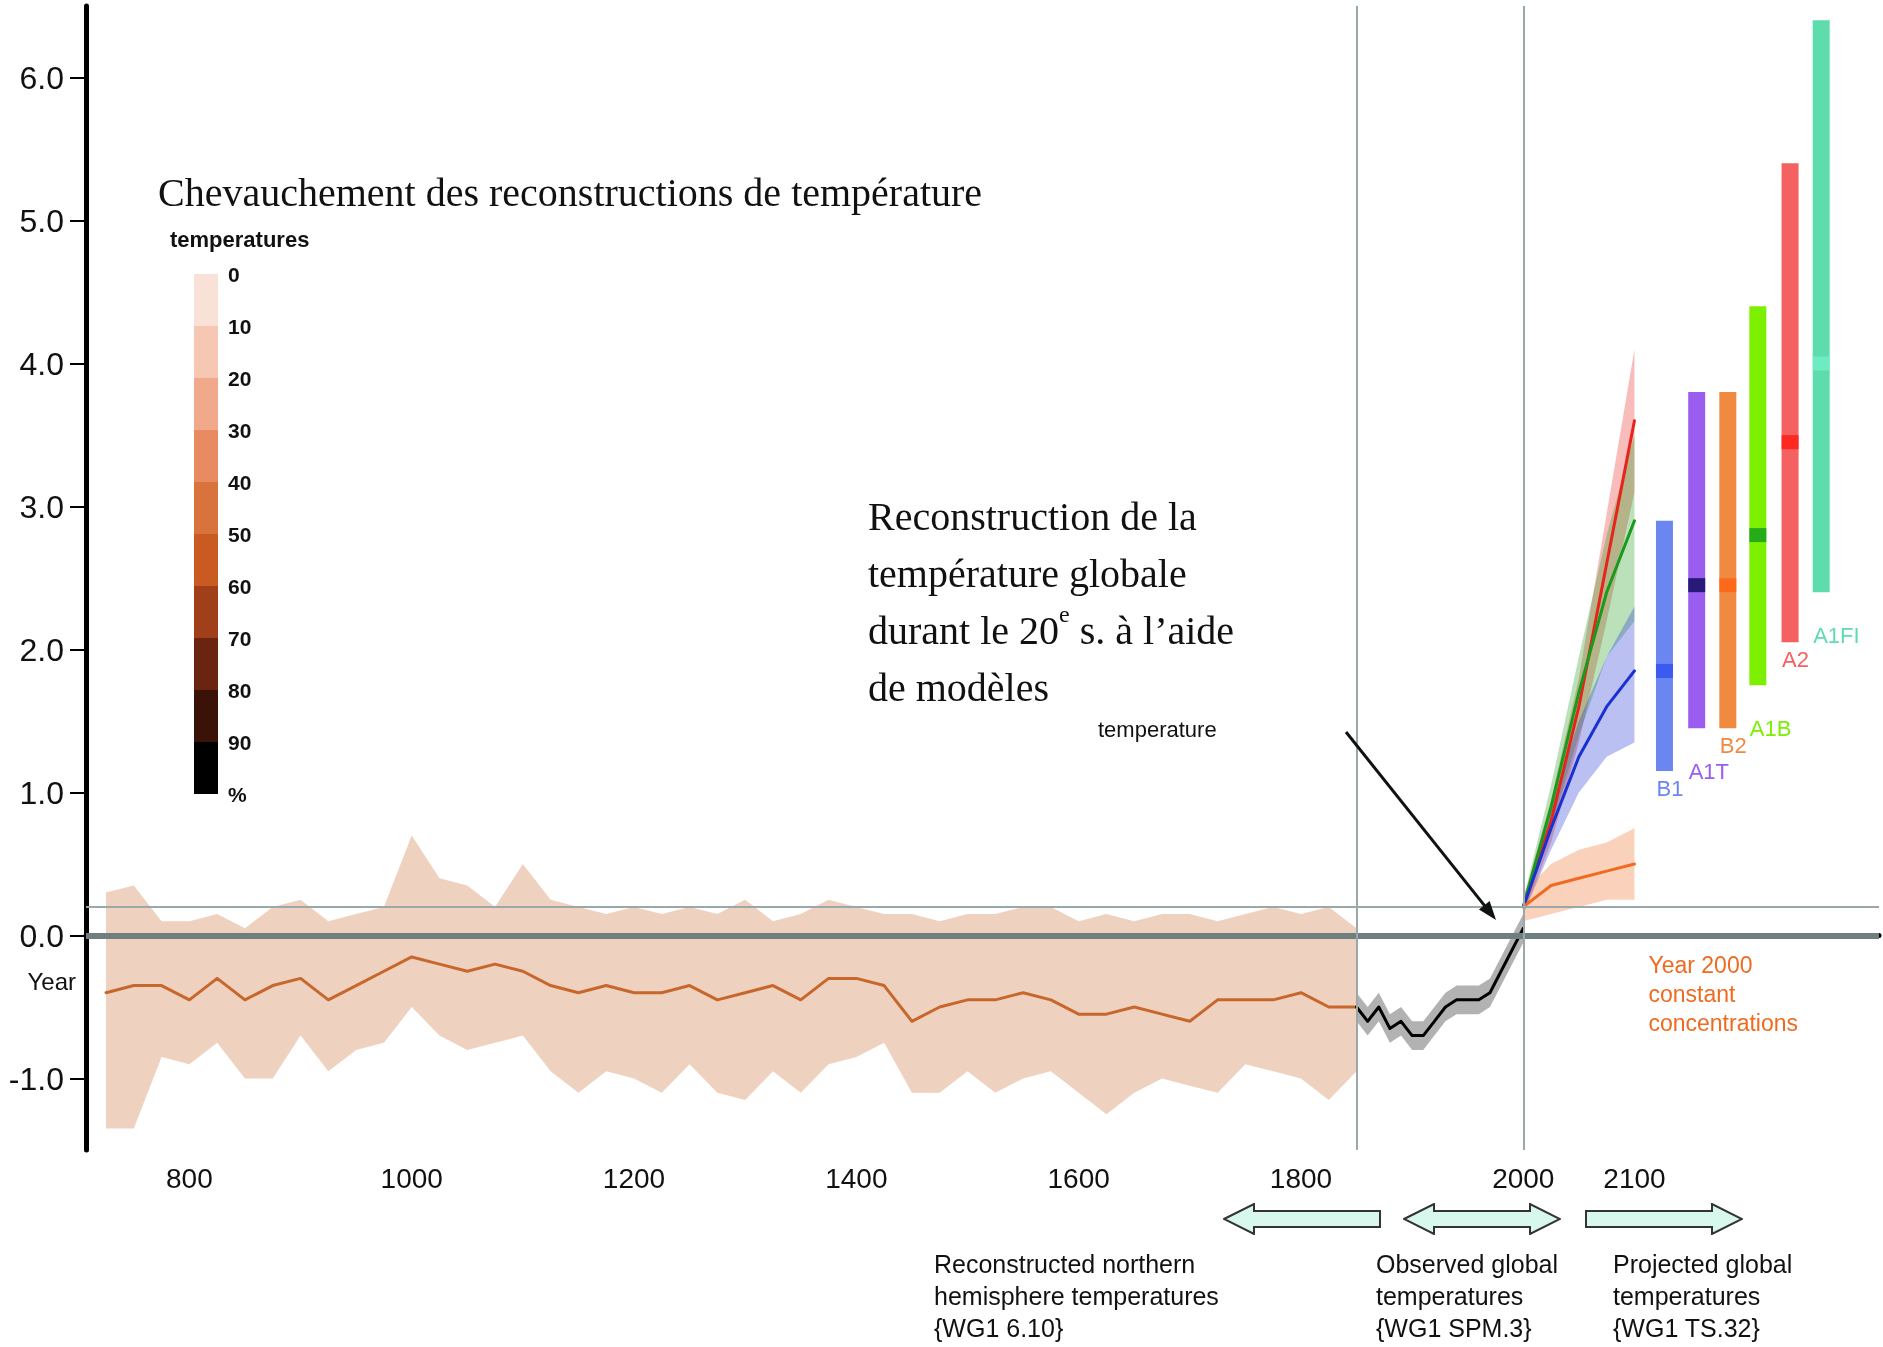  What do you see at coordinates (240, 482) in the screenshot?
I see `annotation: 40` at bounding box center [240, 482].